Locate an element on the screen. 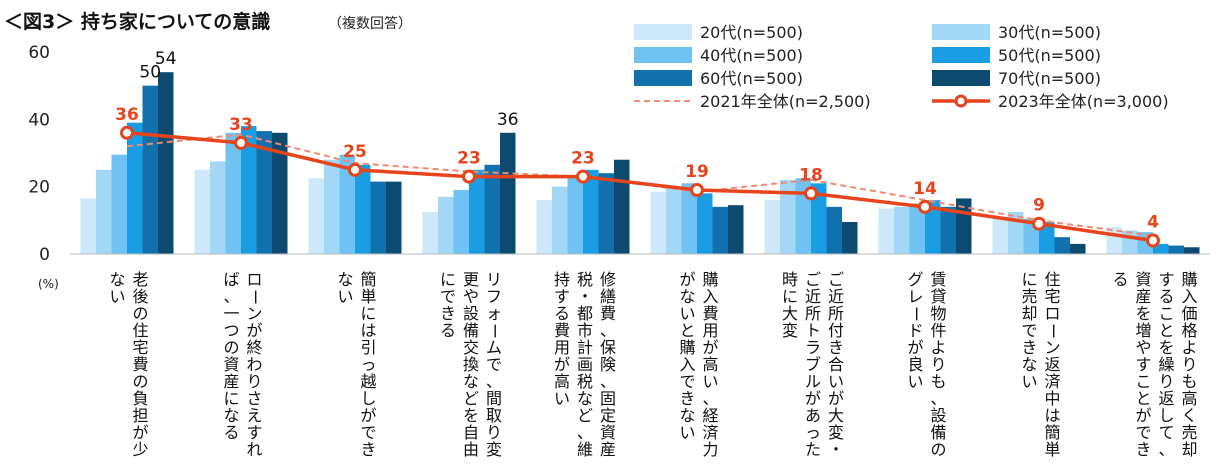 The height and width of the screenshot is (472, 1218). chart-title: ＜図3＞ 持ち家についての意識 is located at coordinates (137, 21).